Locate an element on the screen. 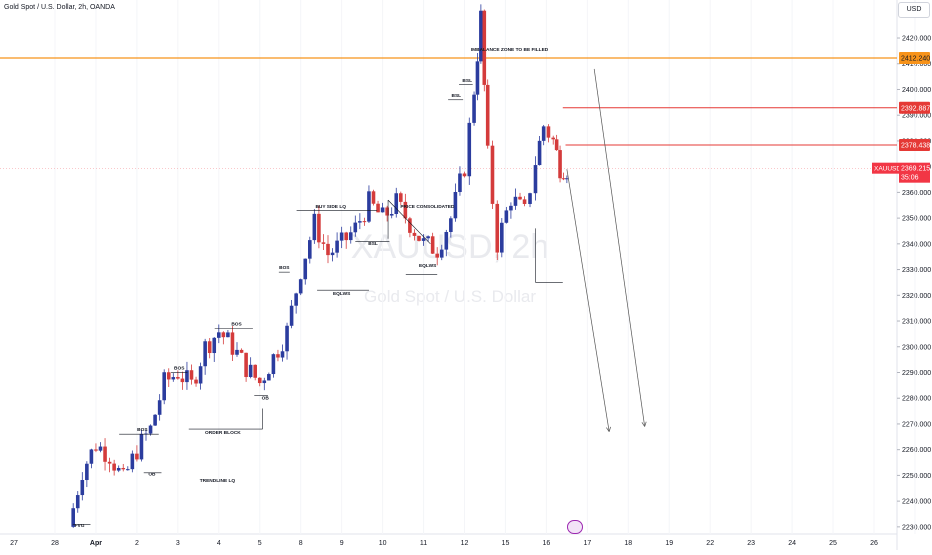 This screenshot has width=932, height=555. ob-label-1: OB is located at coordinates (152, 474).